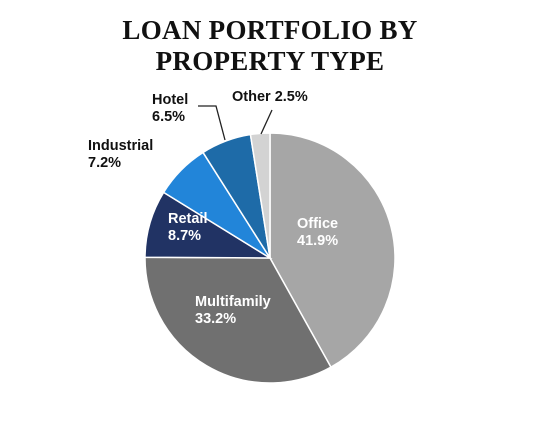  Describe the element at coordinates (332, 250) in the screenshot. I see `pie-slice-office` at that location.